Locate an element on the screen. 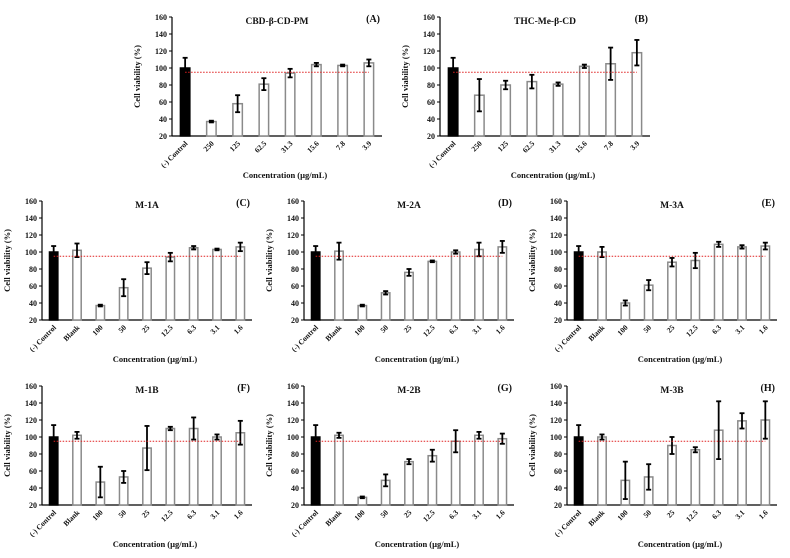 The image size is (790, 558). x-tick-label: 6.3 is located at coordinates (716, 329).